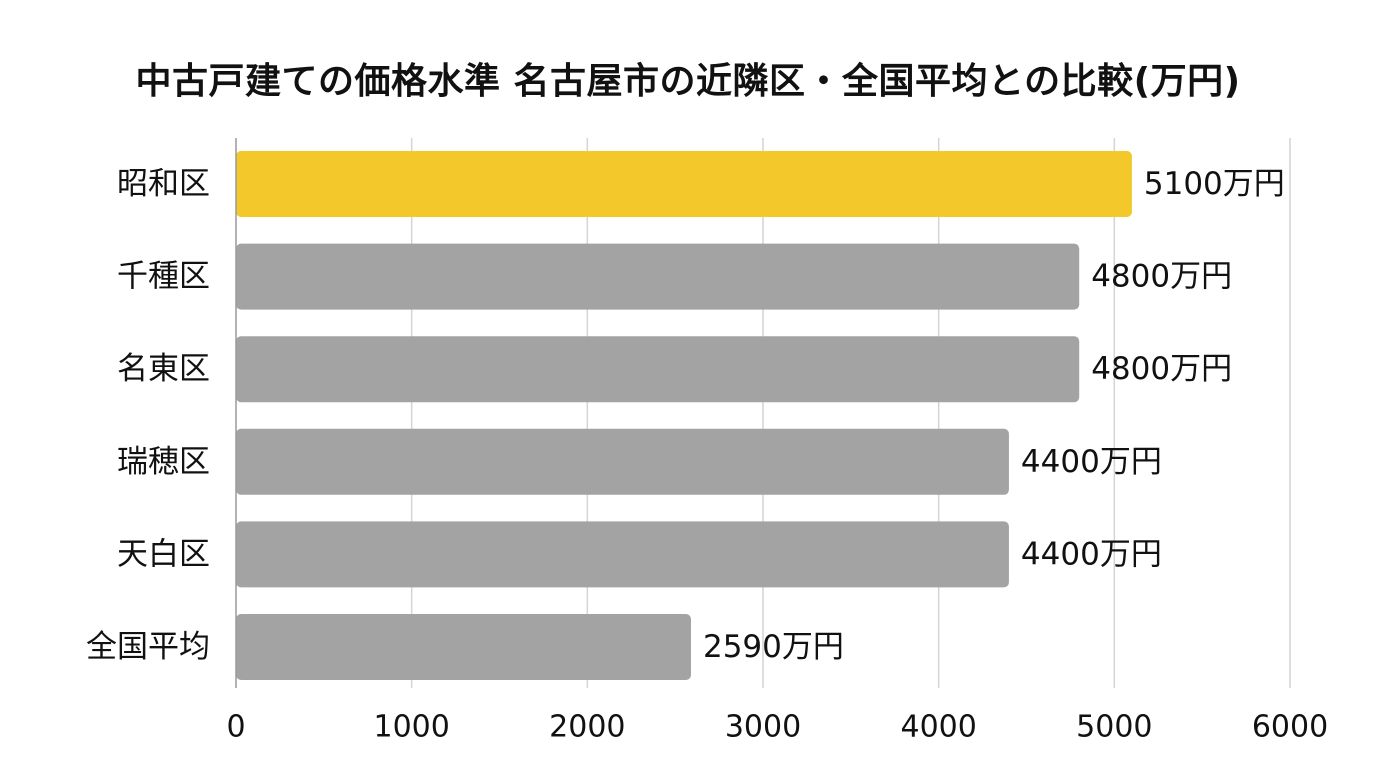  I want to click on category-label: 全国平均, so click(148, 647).